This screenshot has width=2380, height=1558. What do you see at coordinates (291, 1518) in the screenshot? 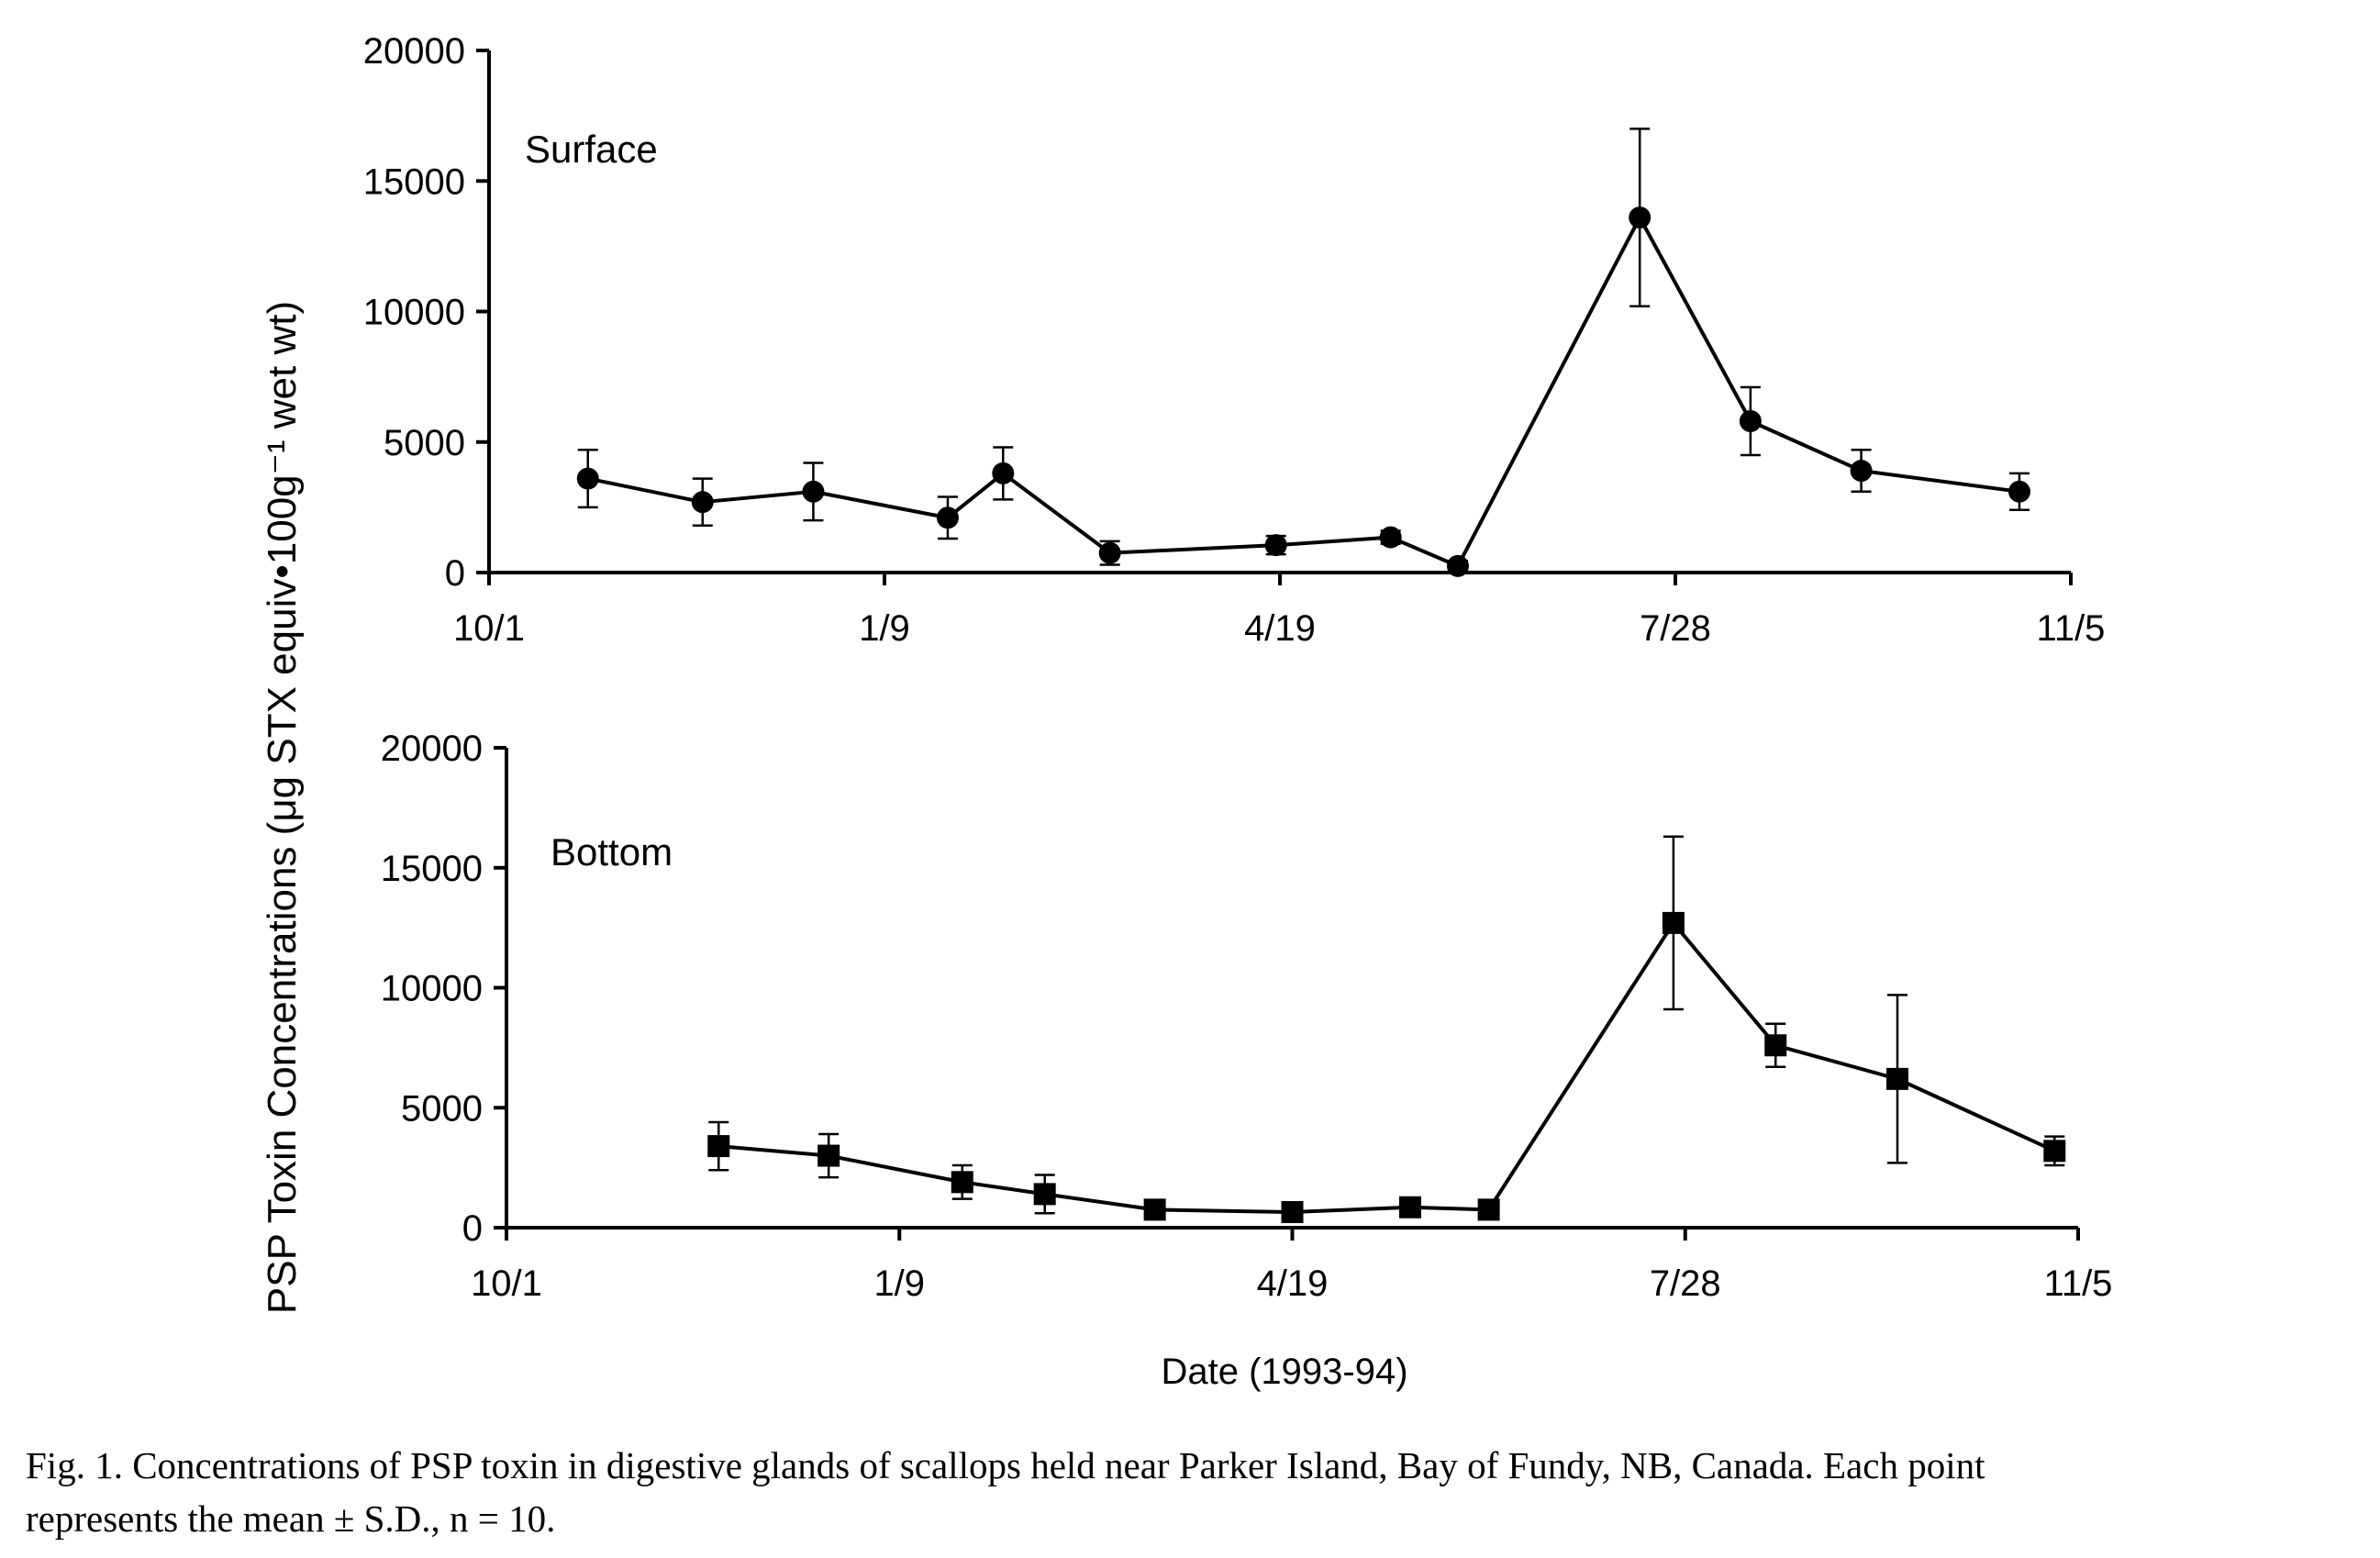
I see `caption-line-2: represents the mean ± S.D., n = 10.` at bounding box center [291, 1518].